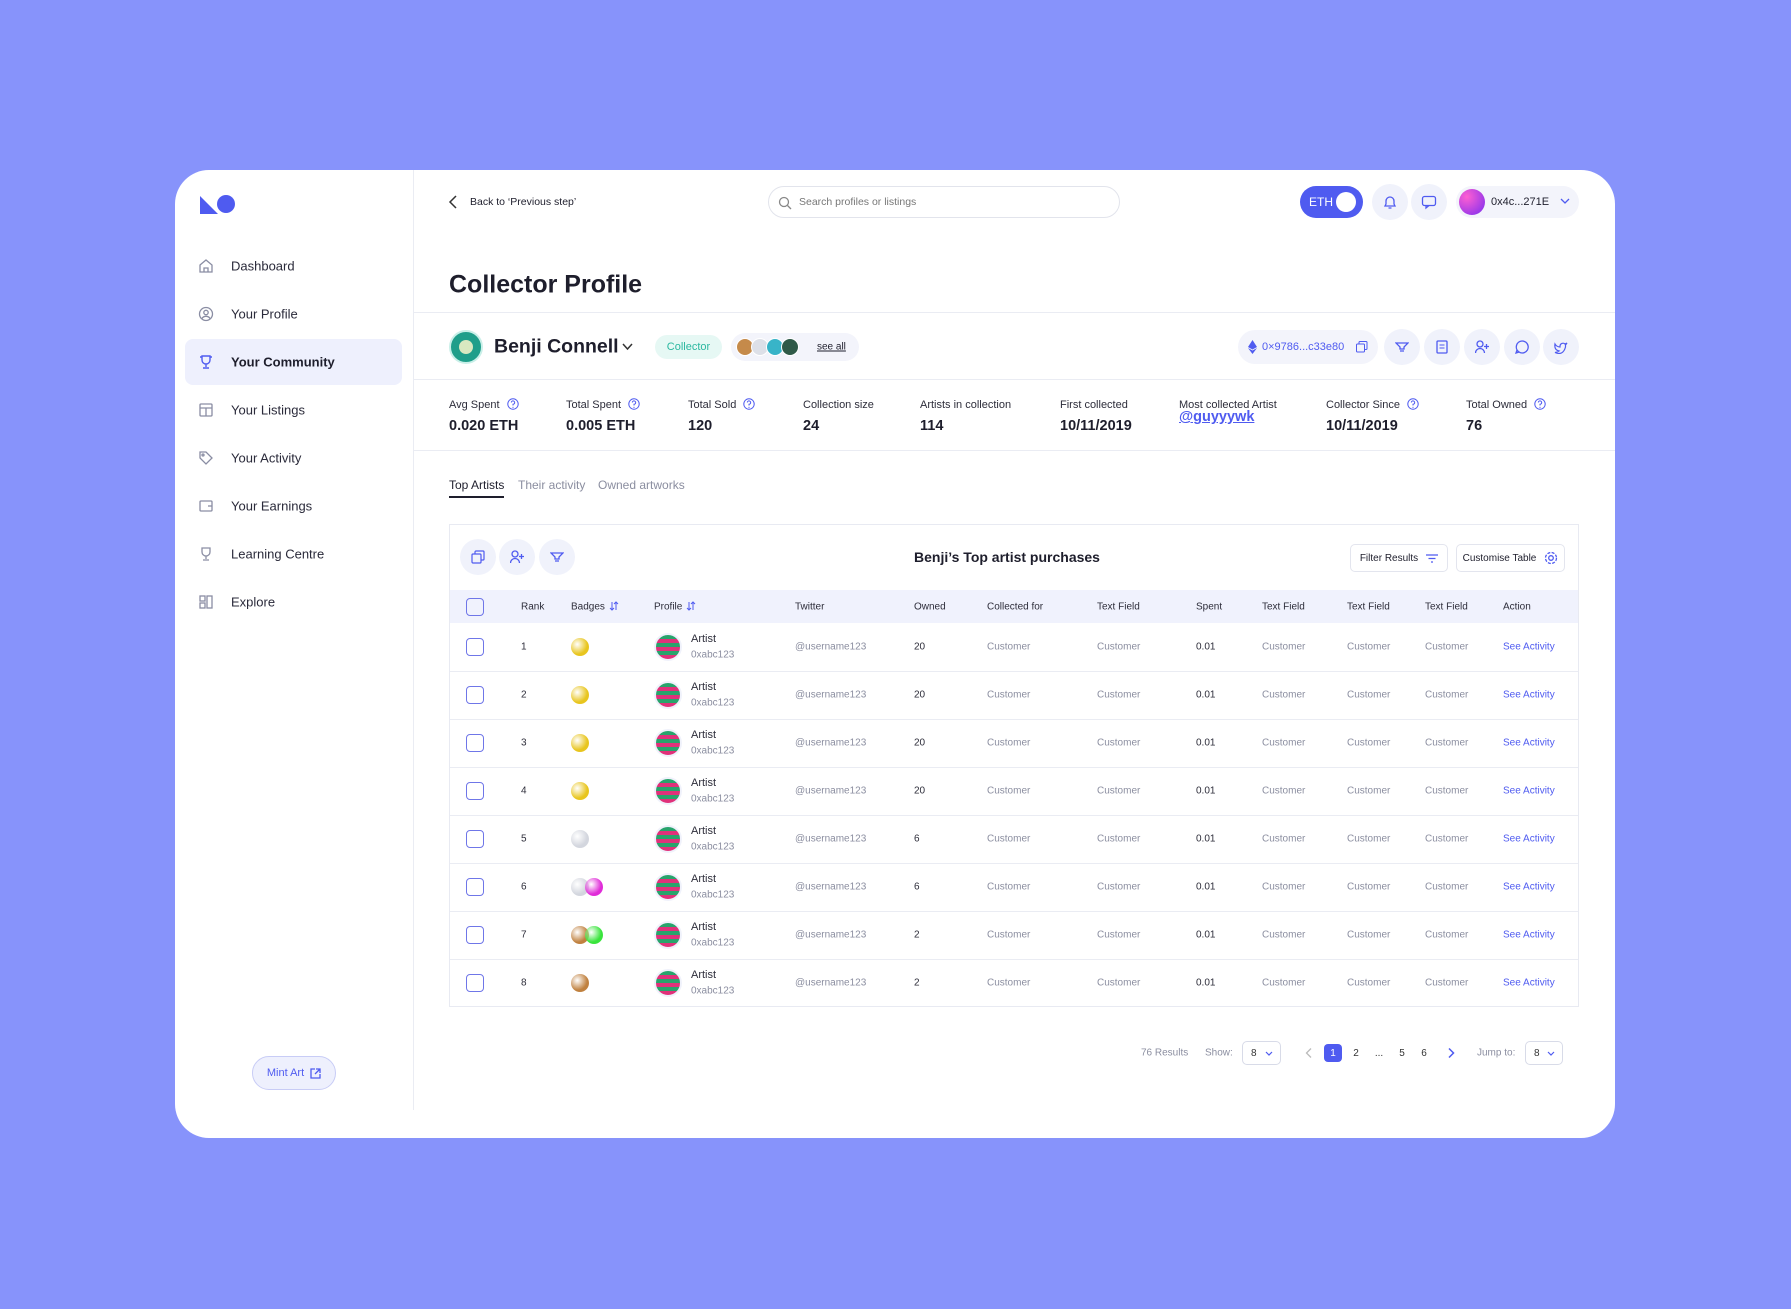 This screenshot has height=1309, width=1791. What do you see at coordinates (517, 557) in the screenshot?
I see `follow-tool` at bounding box center [517, 557].